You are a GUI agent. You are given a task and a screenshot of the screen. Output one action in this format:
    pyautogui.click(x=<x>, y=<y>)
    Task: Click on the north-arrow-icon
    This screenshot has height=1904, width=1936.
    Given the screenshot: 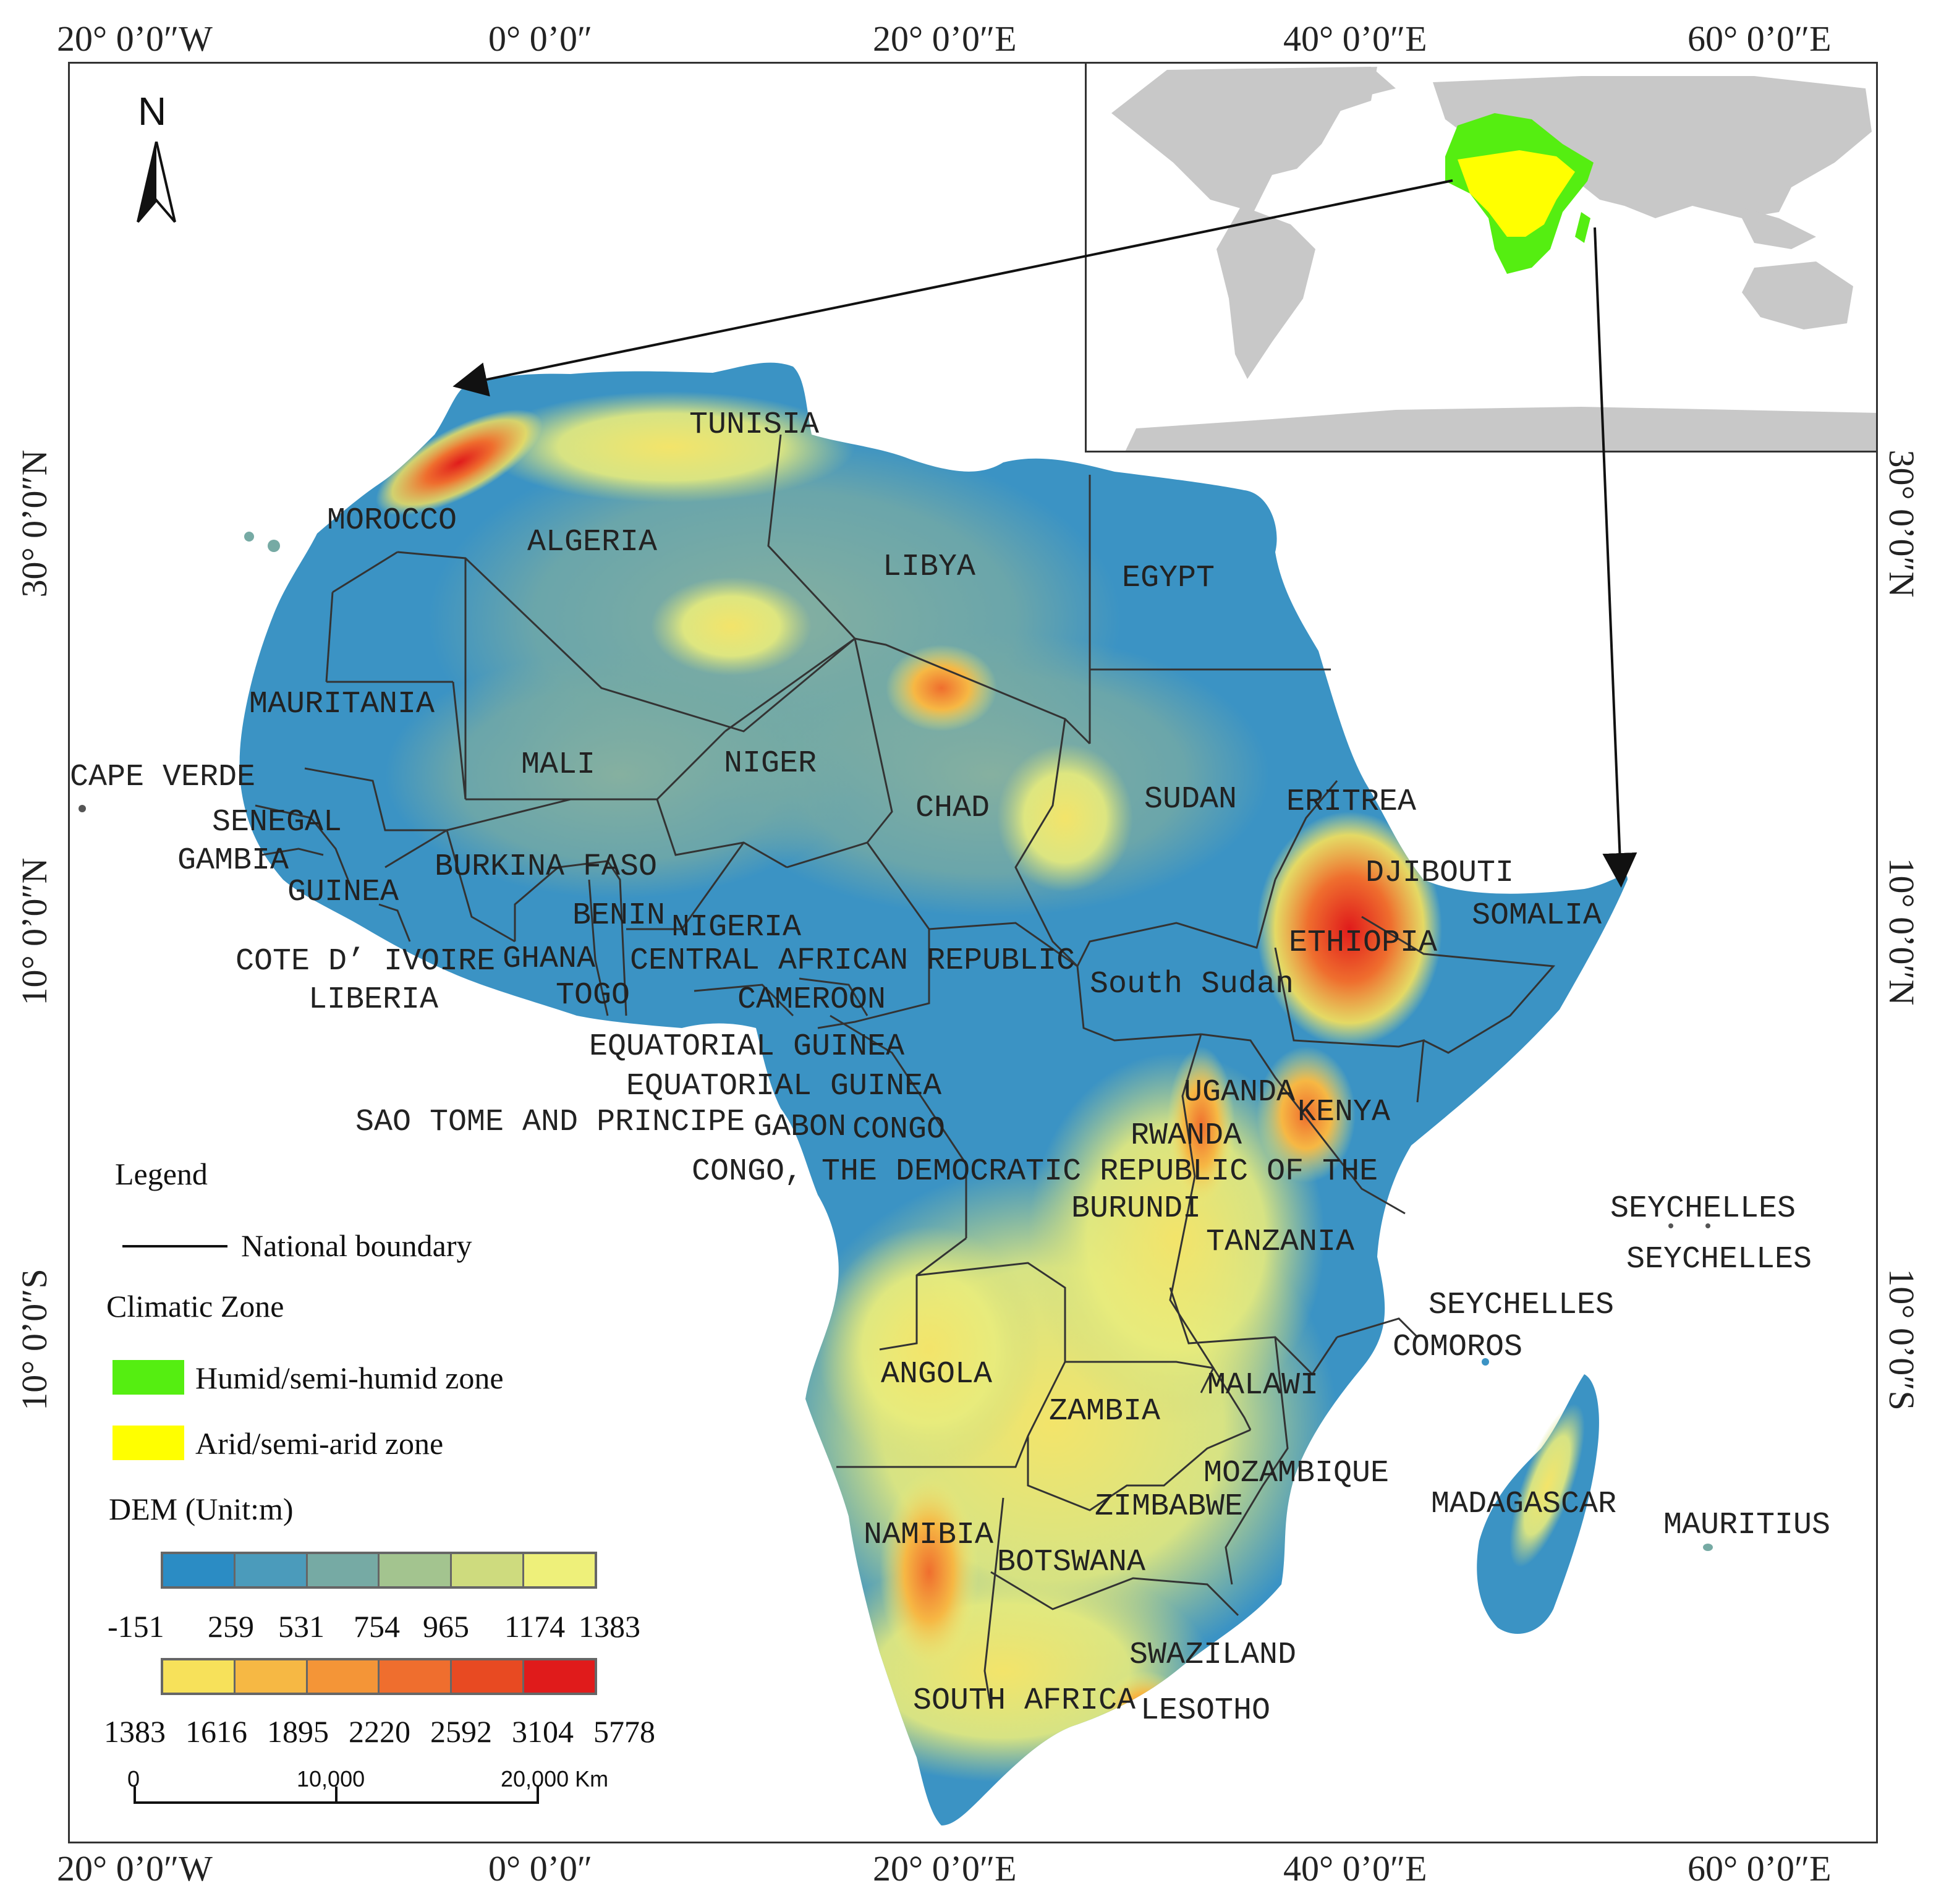 What is the action you would take?
    pyautogui.click(x=156, y=182)
    